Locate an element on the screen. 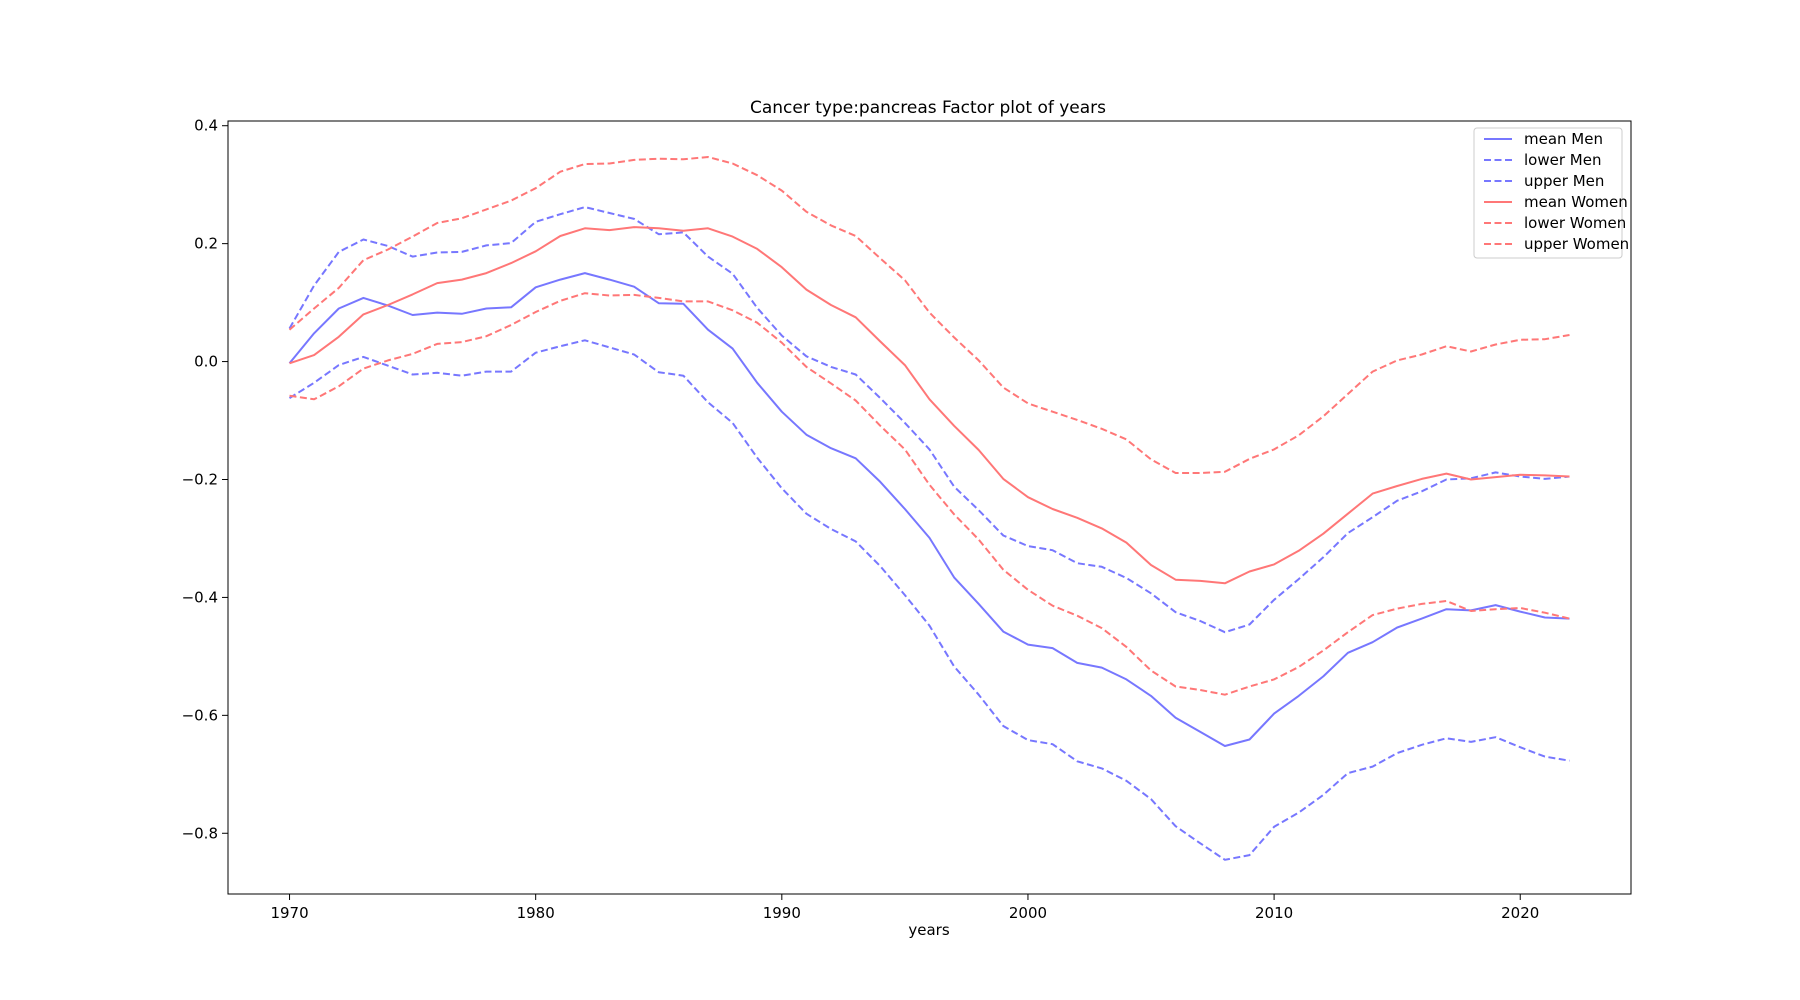  legend-label: lower Men is located at coordinates (1562, 160).